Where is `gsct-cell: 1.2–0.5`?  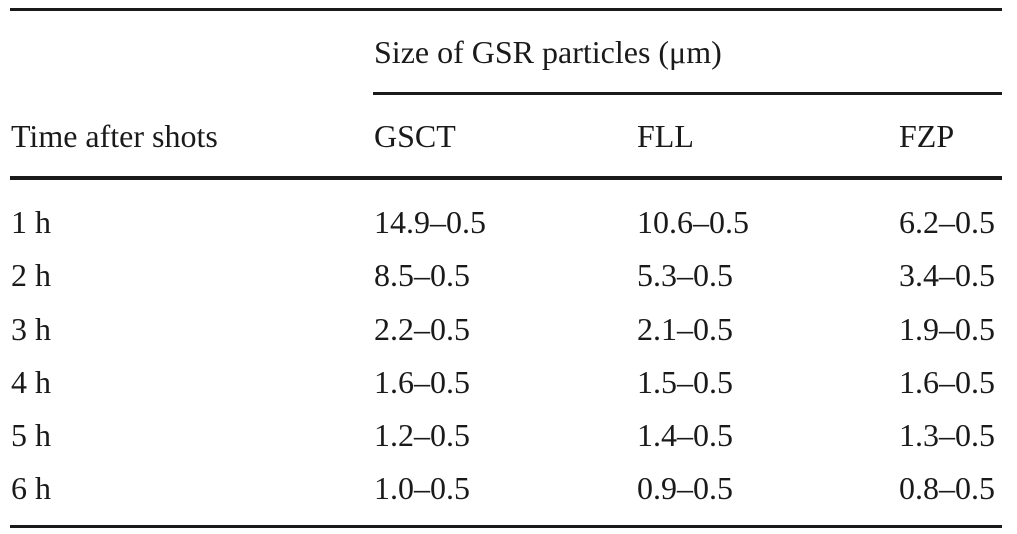
gsct-cell: 1.2–0.5 is located at coordinates (422, 435).